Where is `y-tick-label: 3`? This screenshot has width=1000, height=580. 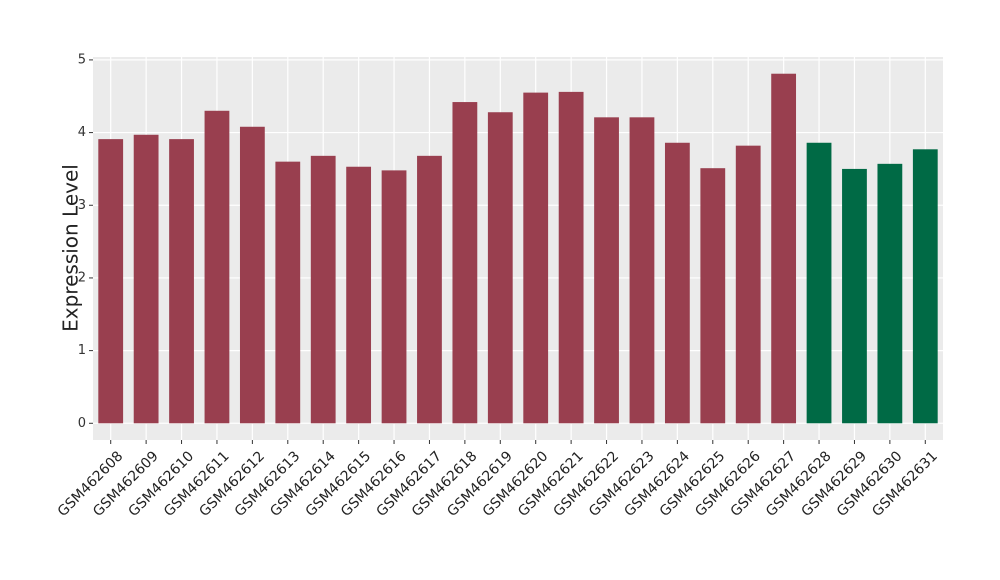 y-tick-label: 3 is located at coordinates (82, 205).